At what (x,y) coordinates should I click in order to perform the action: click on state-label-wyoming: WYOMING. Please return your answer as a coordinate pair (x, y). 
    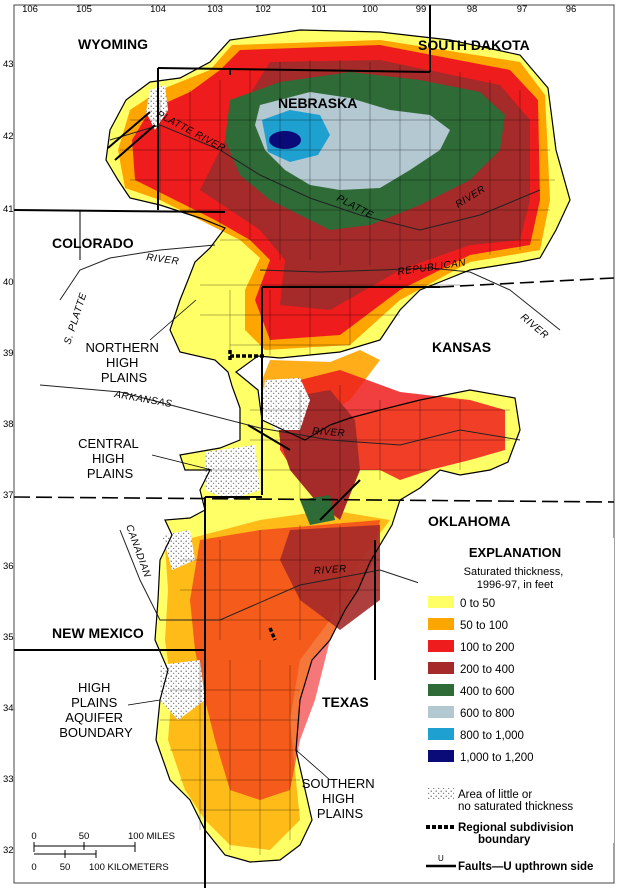
    Looking at the image, I should click on (113, 44).